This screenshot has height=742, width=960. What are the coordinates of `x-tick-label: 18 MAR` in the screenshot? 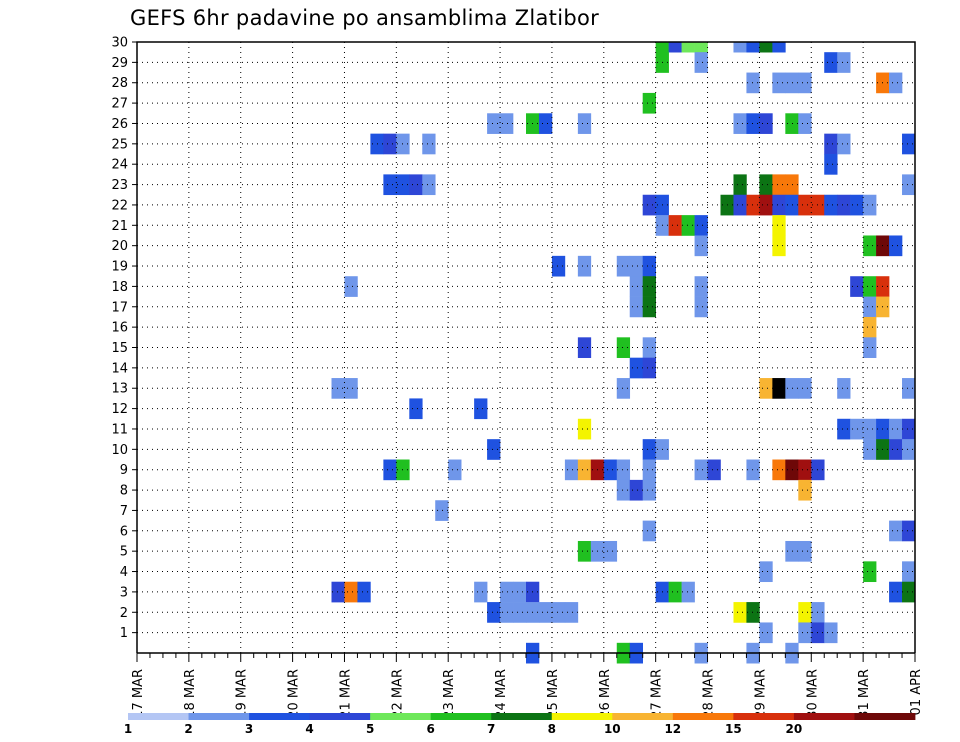 It's located at (190, 694).